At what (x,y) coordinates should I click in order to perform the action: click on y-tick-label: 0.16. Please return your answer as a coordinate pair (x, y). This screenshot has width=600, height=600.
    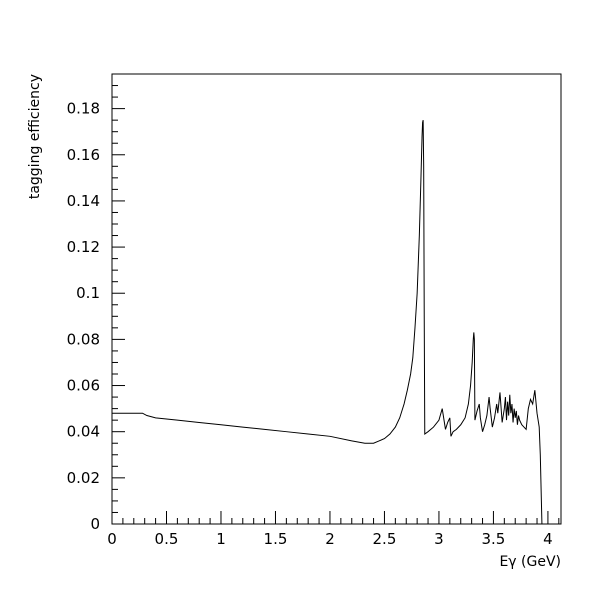
    Looking at the image, I should click on (83, 155).